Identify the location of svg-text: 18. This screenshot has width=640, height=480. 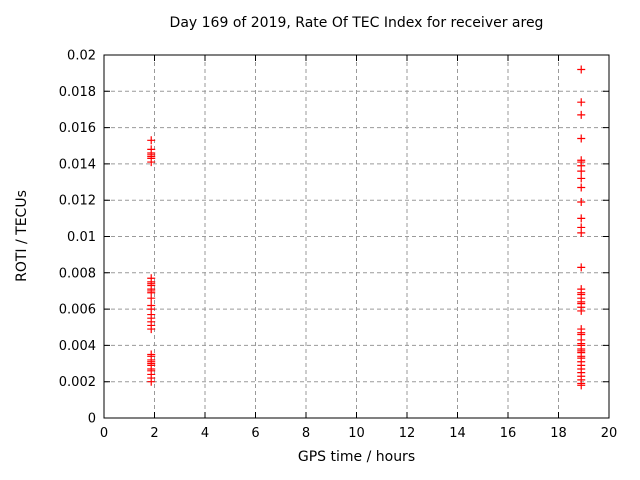
(558, 433).